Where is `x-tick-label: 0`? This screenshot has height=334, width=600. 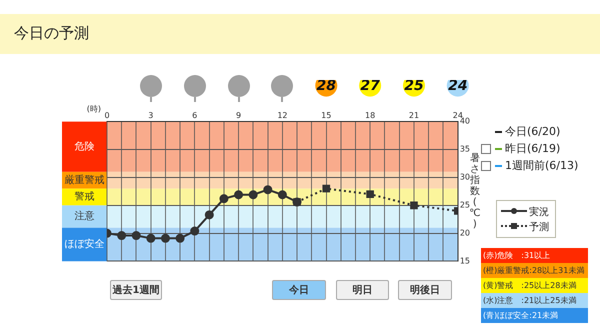 x-tick-label: 0 is located at coordinates (107, 115).